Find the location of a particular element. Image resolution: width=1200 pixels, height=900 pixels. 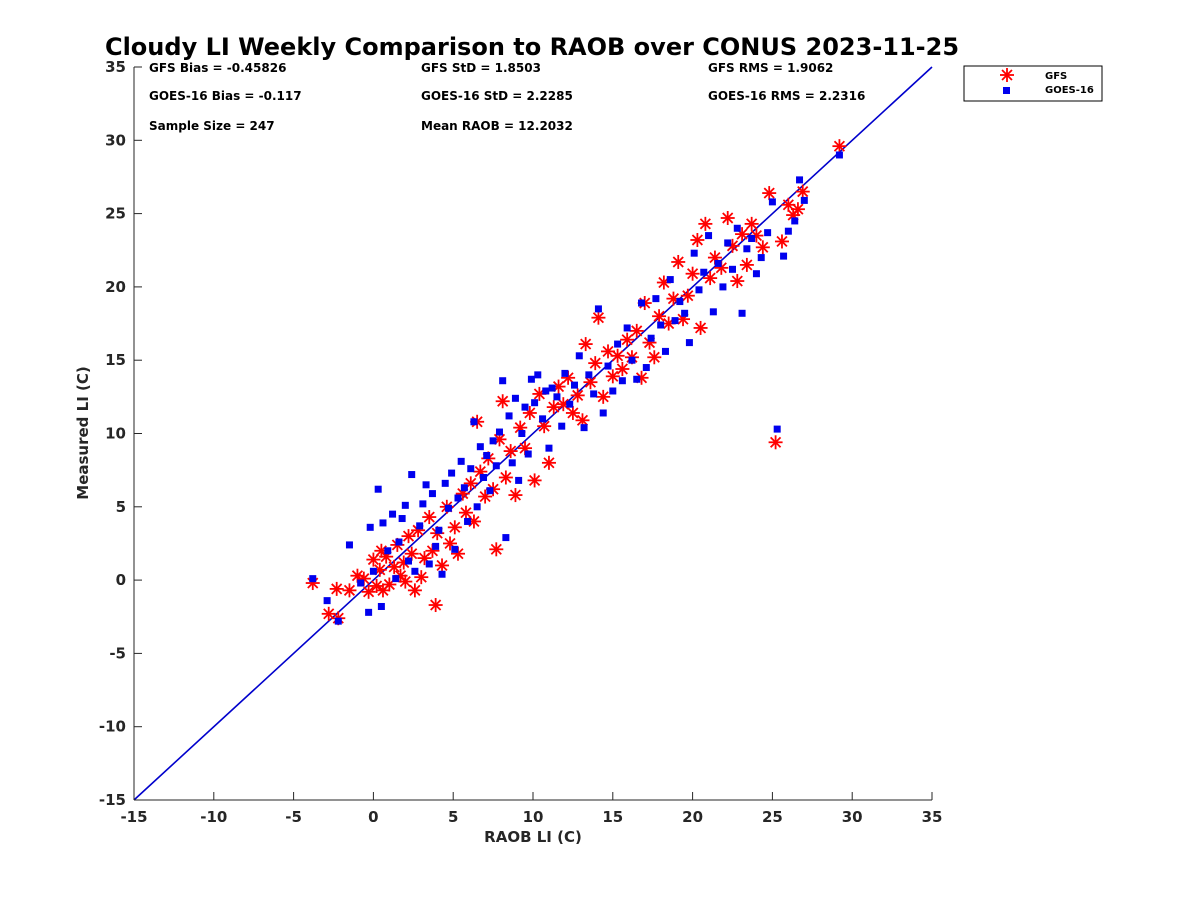

y-axis-label: Measured LI (C) is located at coordinates (83, 432).